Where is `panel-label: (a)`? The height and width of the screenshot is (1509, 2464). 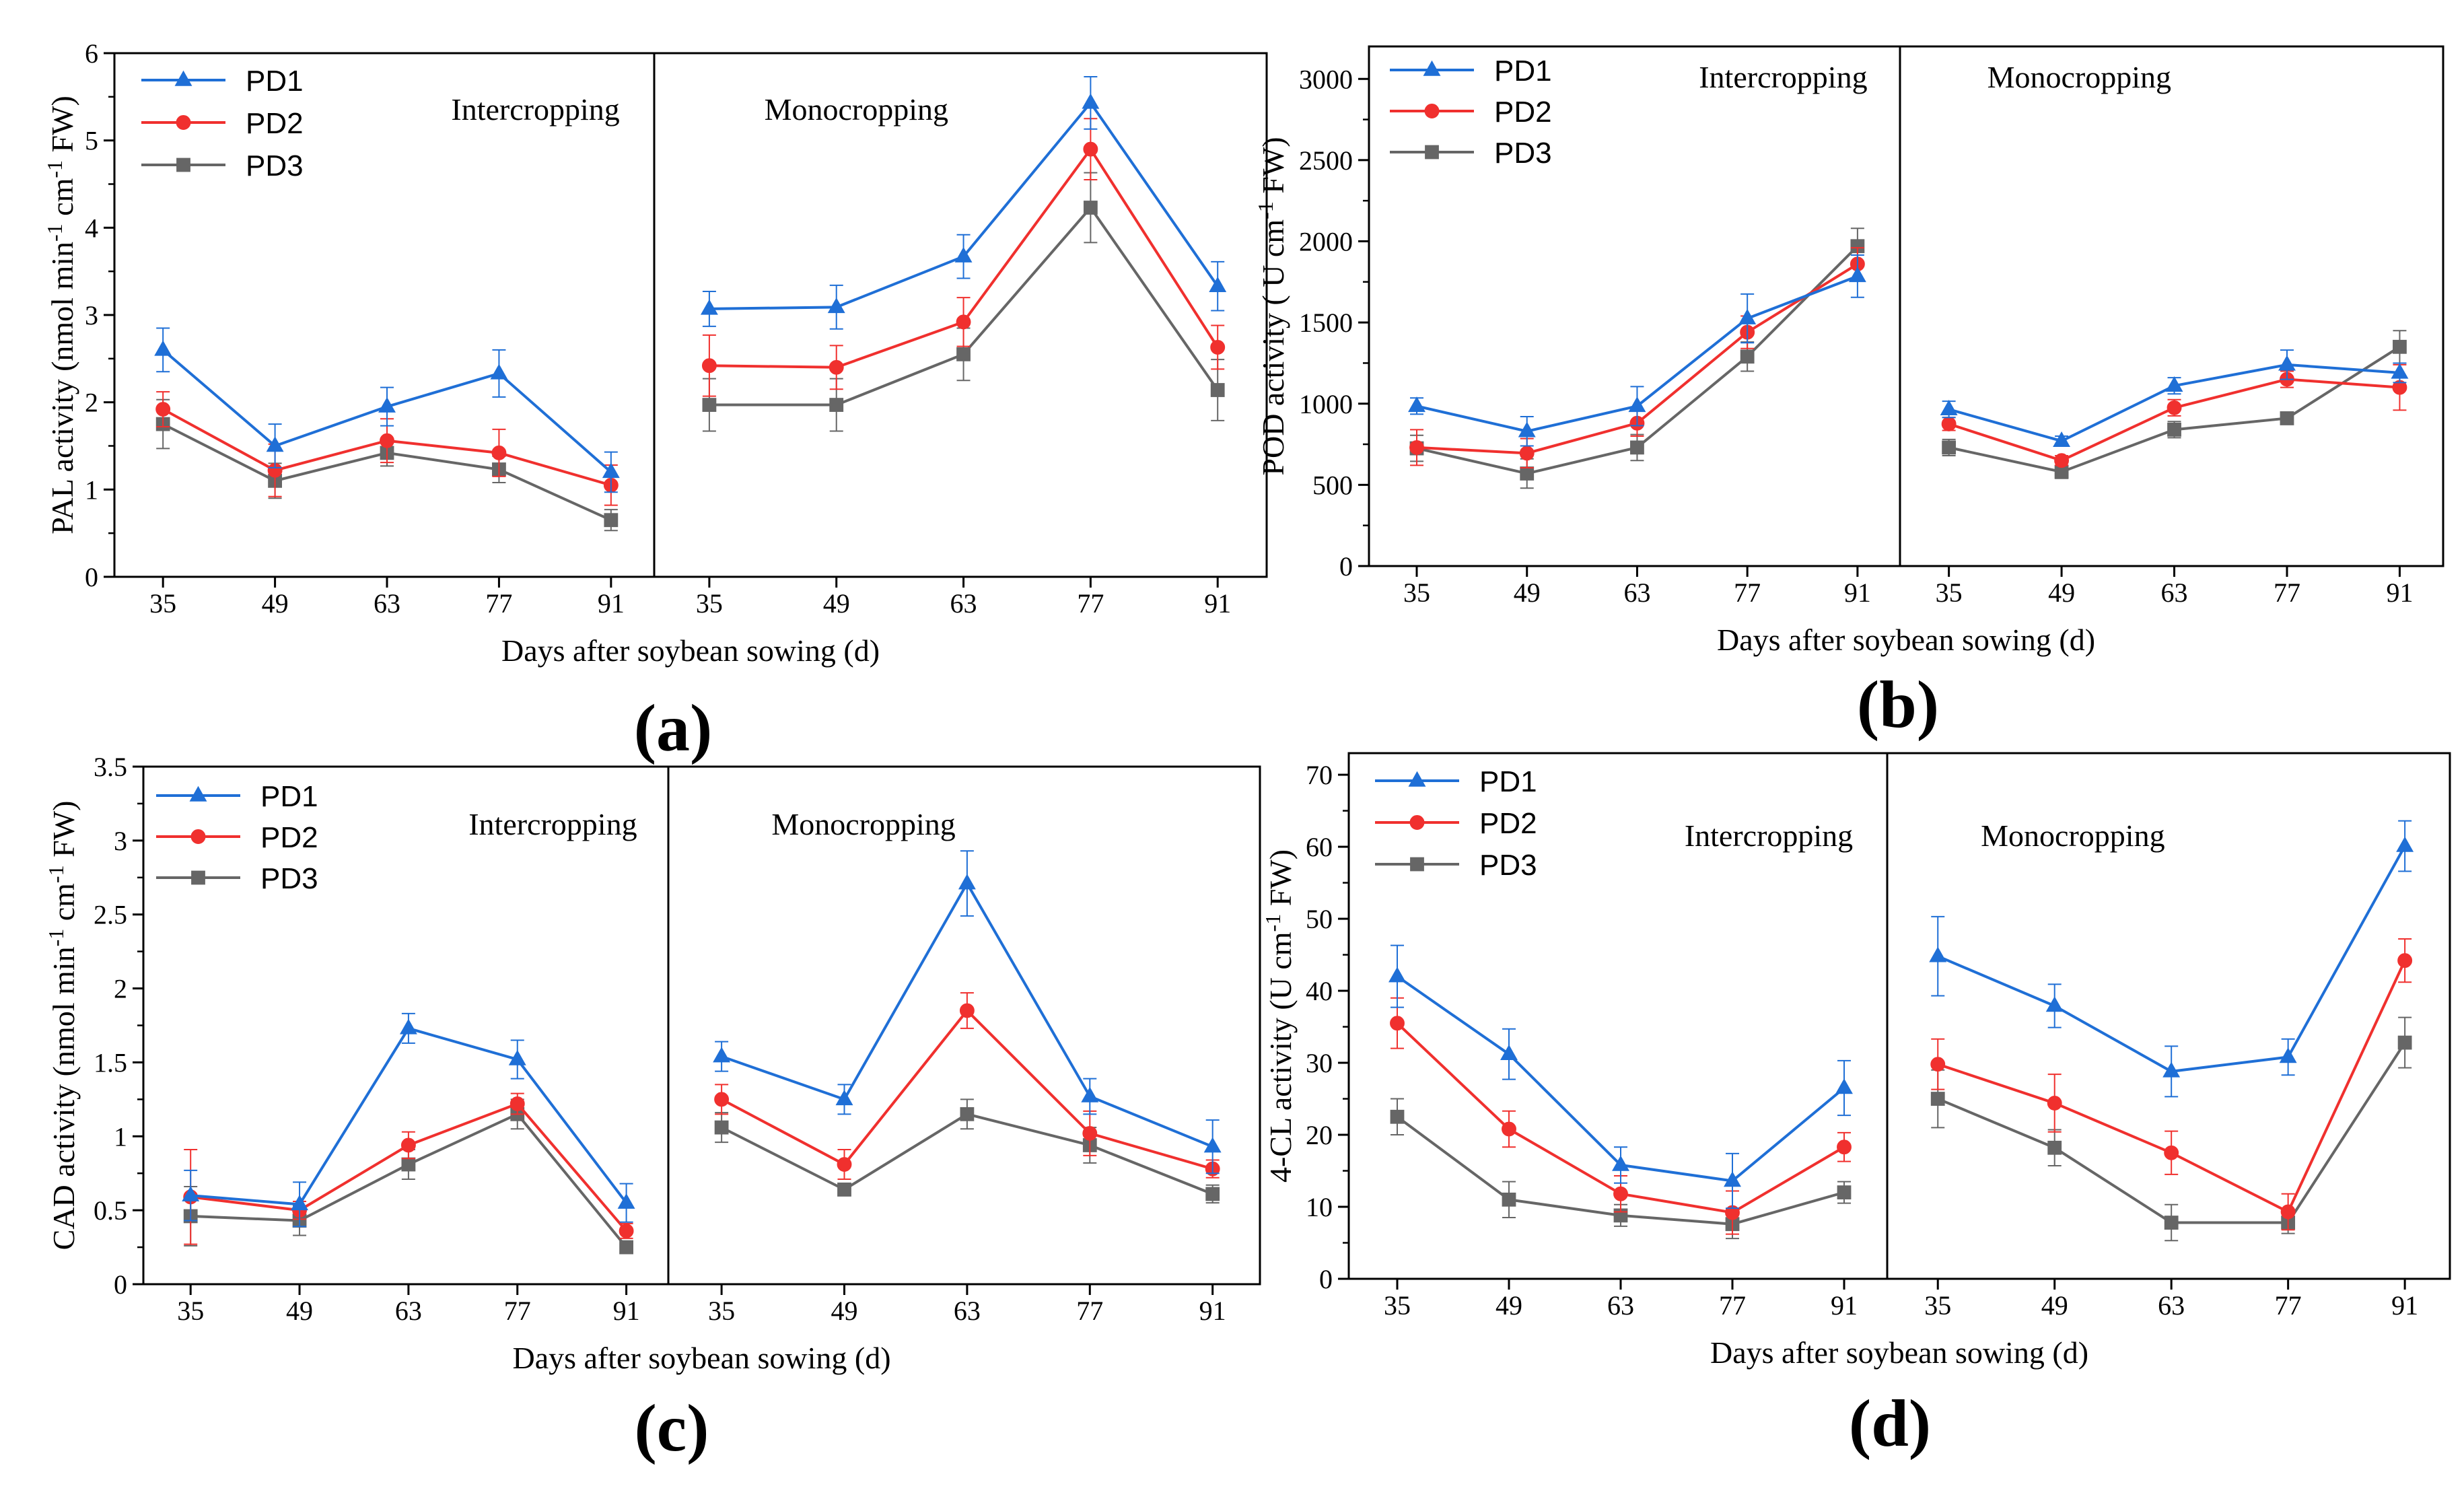 panel-label: (a) is located at coordinates (673, 728).